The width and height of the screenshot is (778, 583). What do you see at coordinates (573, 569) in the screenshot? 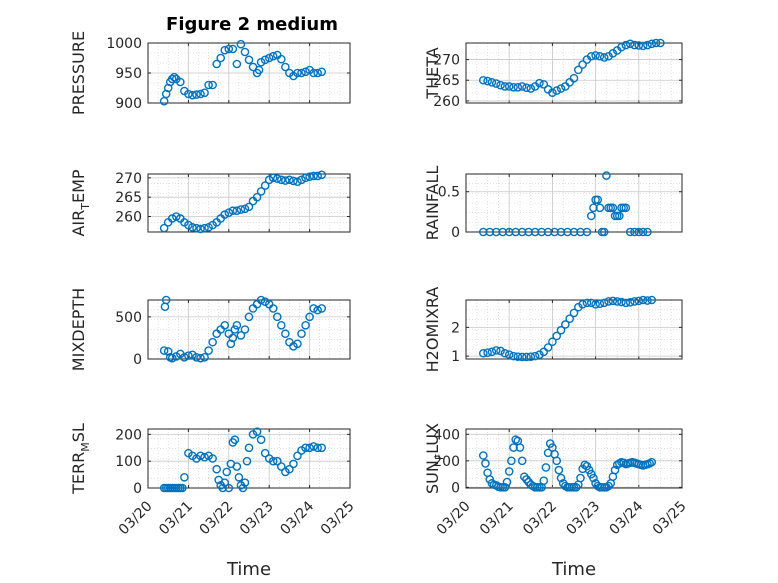
I see `x-axis-label: Time` at bounding box center [573, 569].